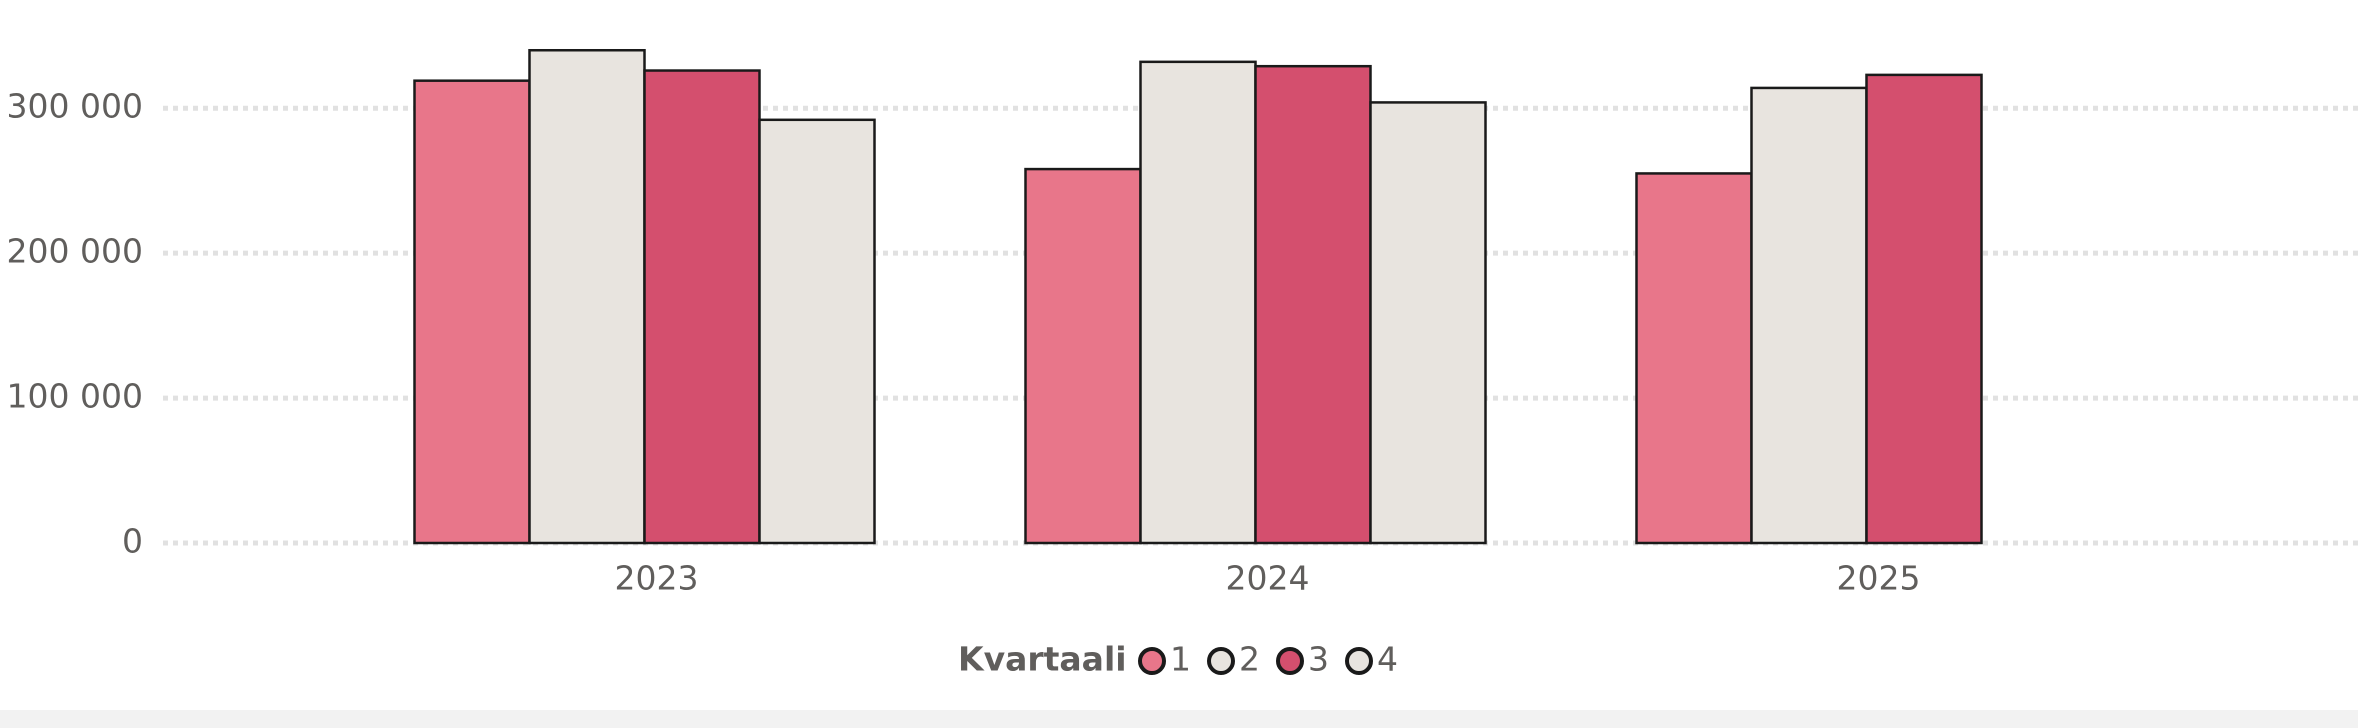  Describe the element at coordinates (1387, 659) in the screenshot. I see `legend-label: 4` at that location.